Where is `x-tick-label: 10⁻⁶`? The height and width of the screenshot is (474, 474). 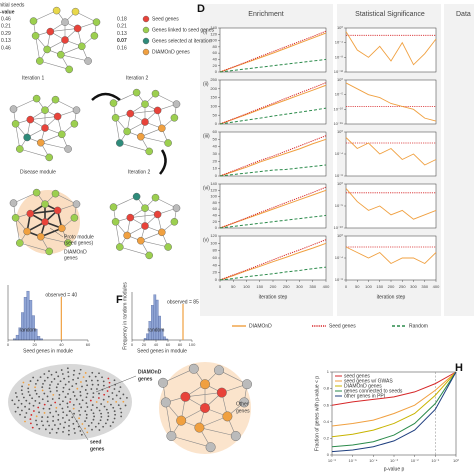
x-tick-label: 10⁻⁶ is located at coordinates (332, 460).